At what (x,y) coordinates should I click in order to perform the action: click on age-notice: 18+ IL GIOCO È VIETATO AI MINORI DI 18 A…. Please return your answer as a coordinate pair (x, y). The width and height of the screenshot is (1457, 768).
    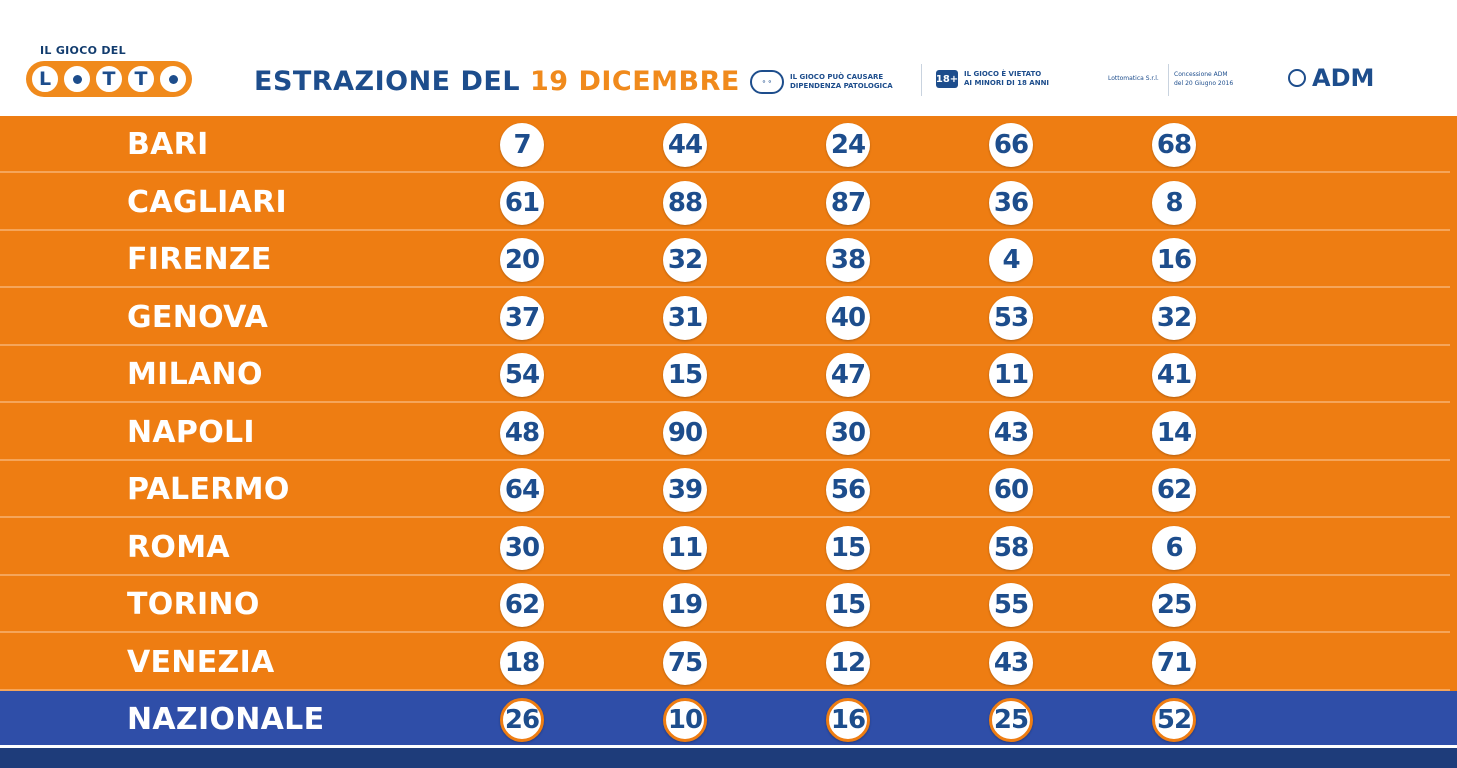
    Looking at the image, I should click on (992, 79).